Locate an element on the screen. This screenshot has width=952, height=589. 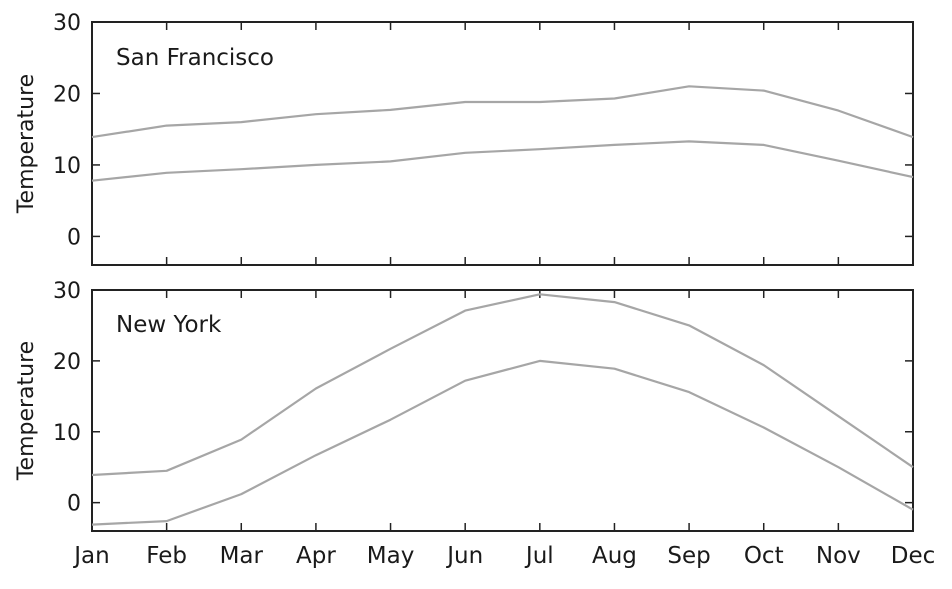
x-tick-label-feb: Feb is located at coordinates (166, 556).